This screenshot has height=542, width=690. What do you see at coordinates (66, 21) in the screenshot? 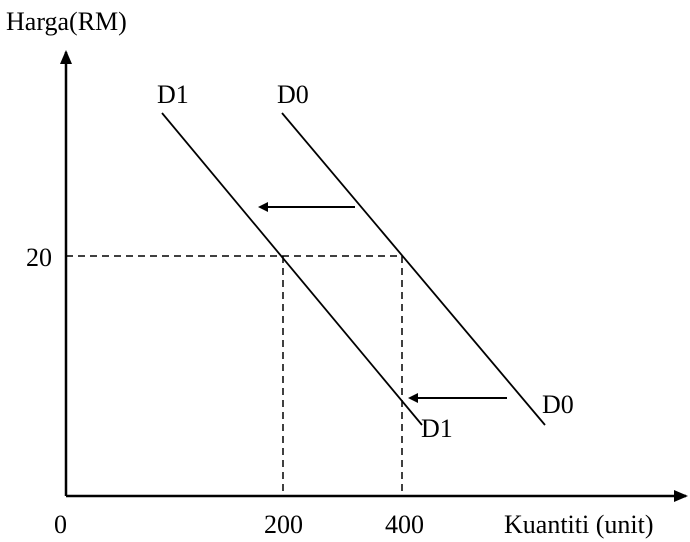
I see `y-axis-label: Harga(RM)` at bounding box center [66, 21].